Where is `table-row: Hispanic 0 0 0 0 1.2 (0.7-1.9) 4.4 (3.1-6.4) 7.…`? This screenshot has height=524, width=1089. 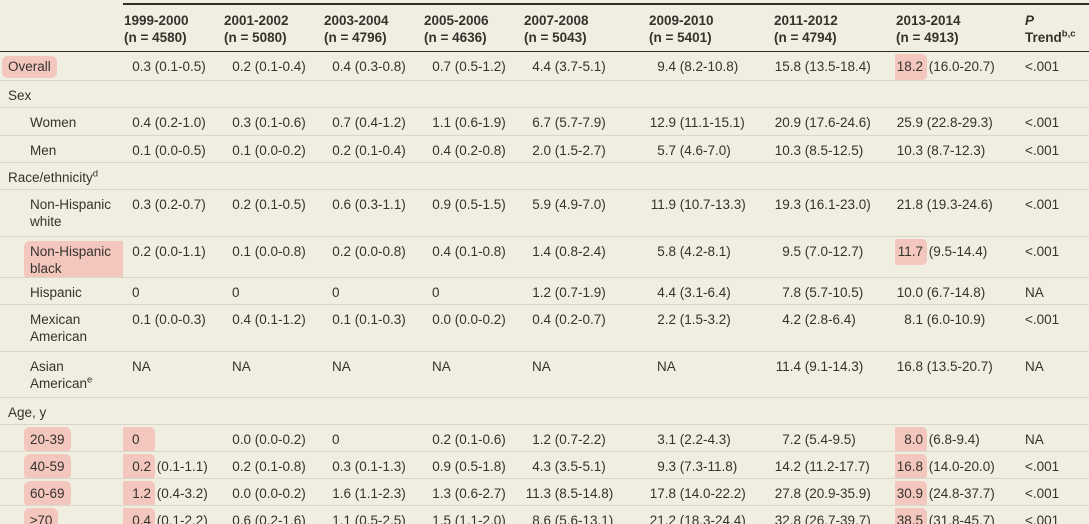
table-row: Hispanic 0 0 0 0 1.2 (0.7-1.9) 4.4 (3.1-6.4) 7.… is located at coordinates (544, 291).